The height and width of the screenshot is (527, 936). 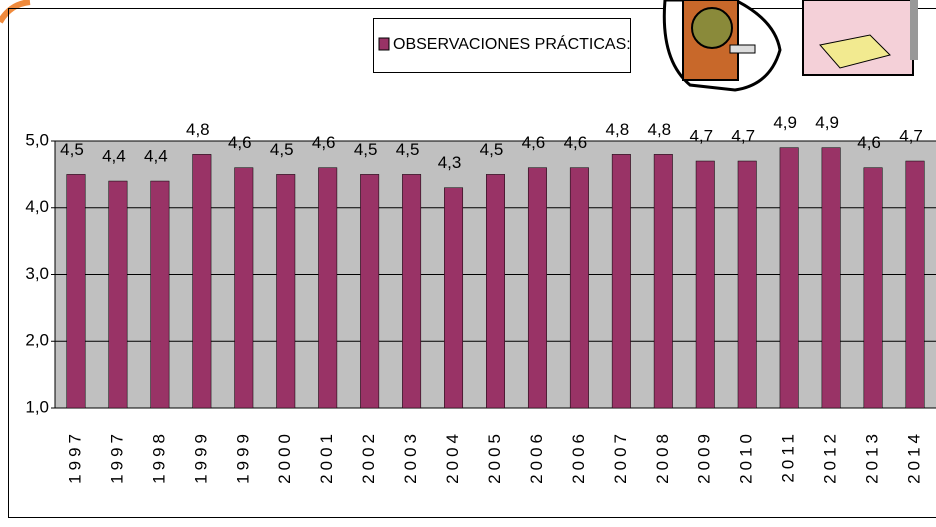 What do you see at coordinates (450, 162) in the screenshot?
I see `value-label: 4,3` at bounding box center [450, 162].